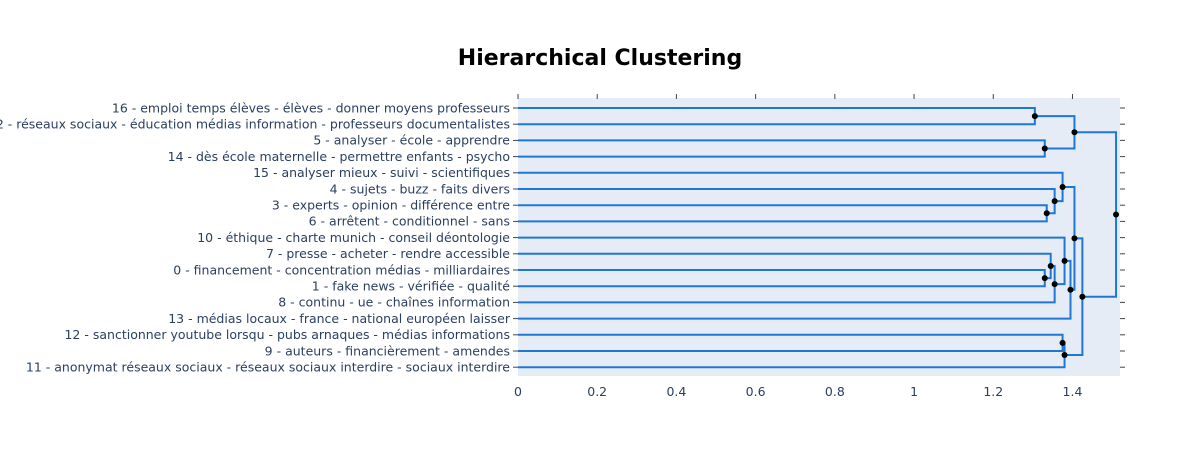 This screenshot has height=455, width=1200. What do you see at coordinates (798, 391) in the screenshot?
I see `x-axis: 0 0.2 0.4 0.6 0.8 1 1.2 1.4` at bounding box center [798, 391].